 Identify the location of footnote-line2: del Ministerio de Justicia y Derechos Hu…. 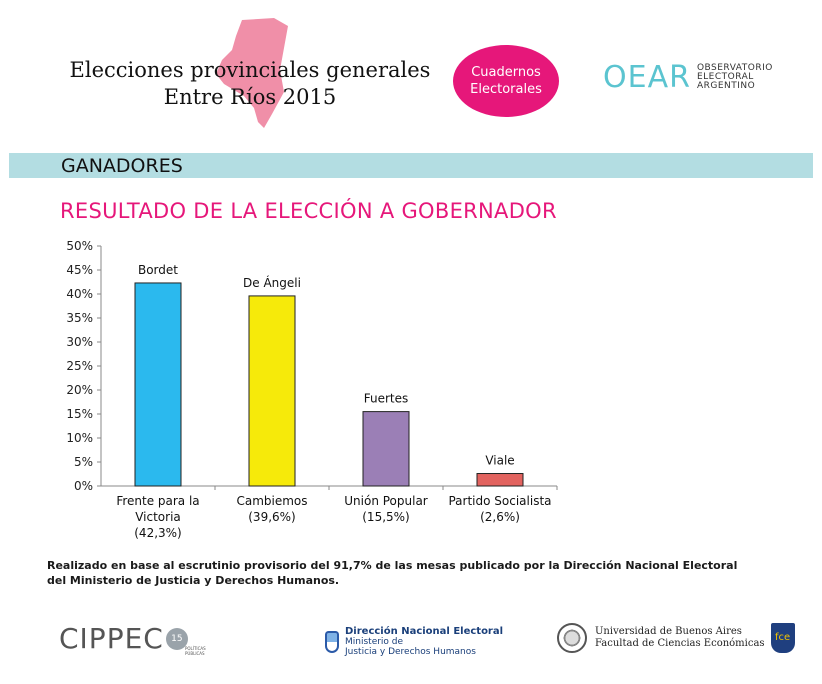
(193, 580).